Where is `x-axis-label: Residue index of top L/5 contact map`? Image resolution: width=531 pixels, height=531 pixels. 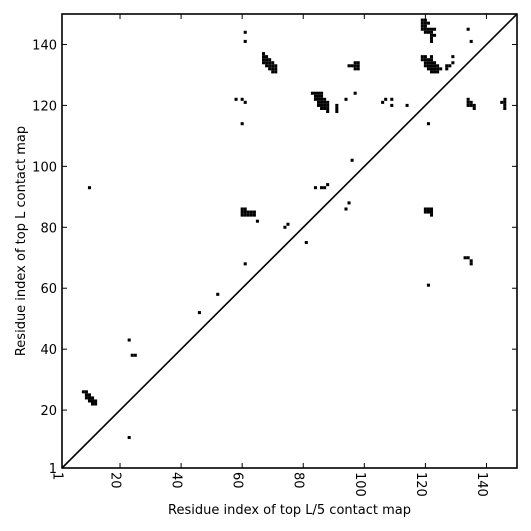
x-axis-label: Residue index of top L/5 contact map is located at coordinates (289, 510).